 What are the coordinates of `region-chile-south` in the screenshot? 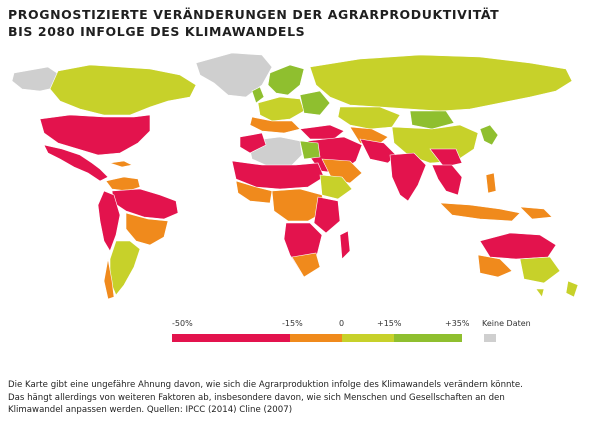 It's located at (109, 279).